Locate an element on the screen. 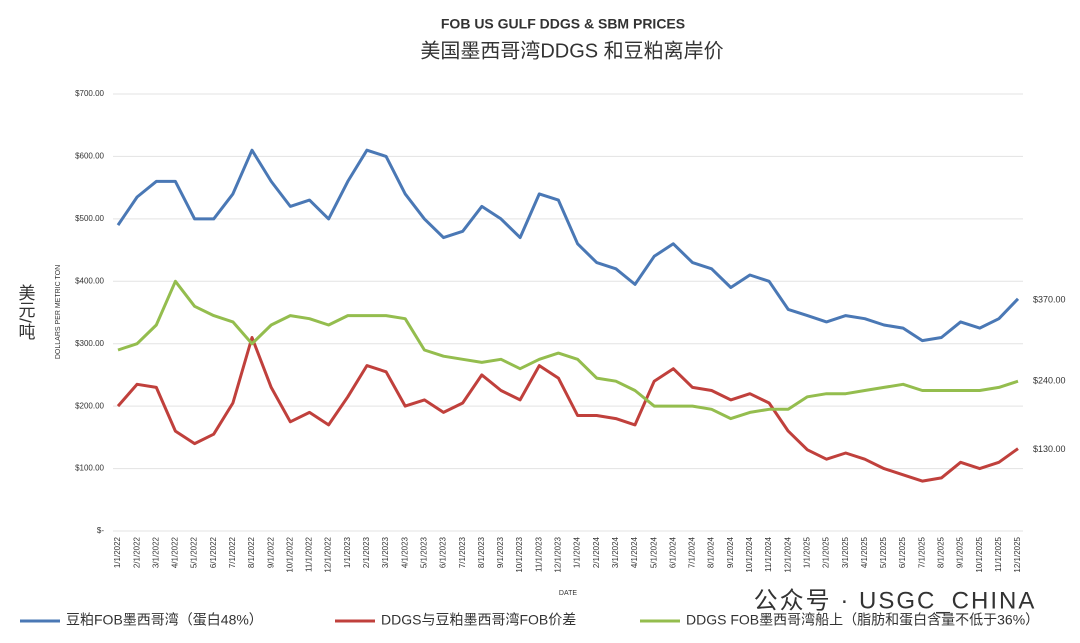 Image resolution: width=1080 pixels, height=643 pixels. y-tick-label: $200.00 is located at coordinates (89, 405).